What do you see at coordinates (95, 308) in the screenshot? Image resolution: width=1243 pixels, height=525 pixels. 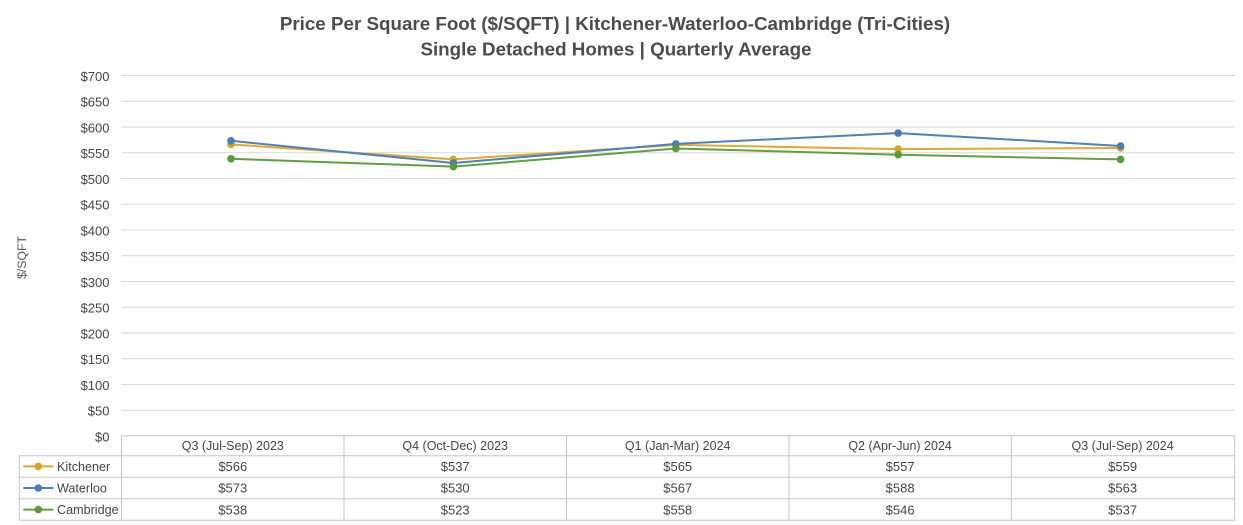 I see `svg-text: $250` at bounding box center [95, 308].